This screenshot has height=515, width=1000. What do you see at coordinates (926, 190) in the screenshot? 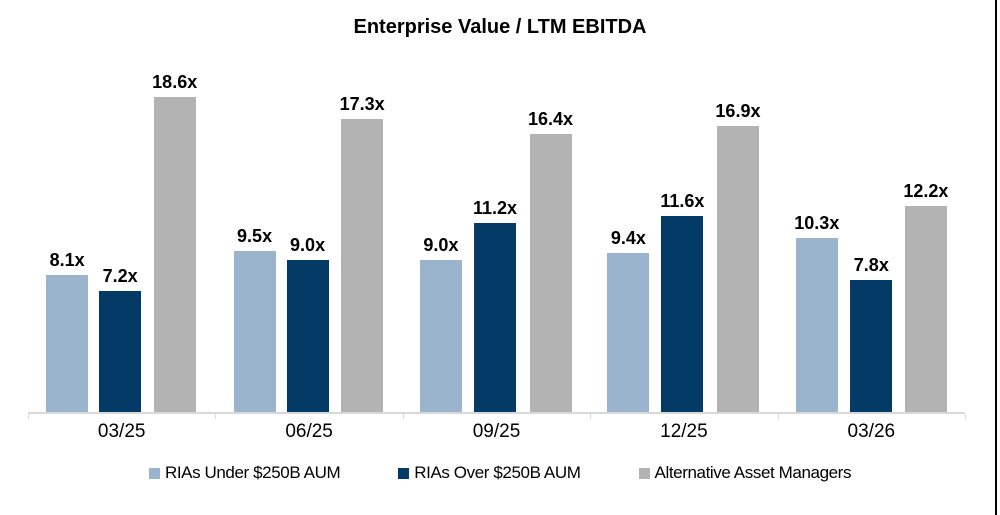
I see `bar-value-label: 12.2x` at bounding box center [926, 190].